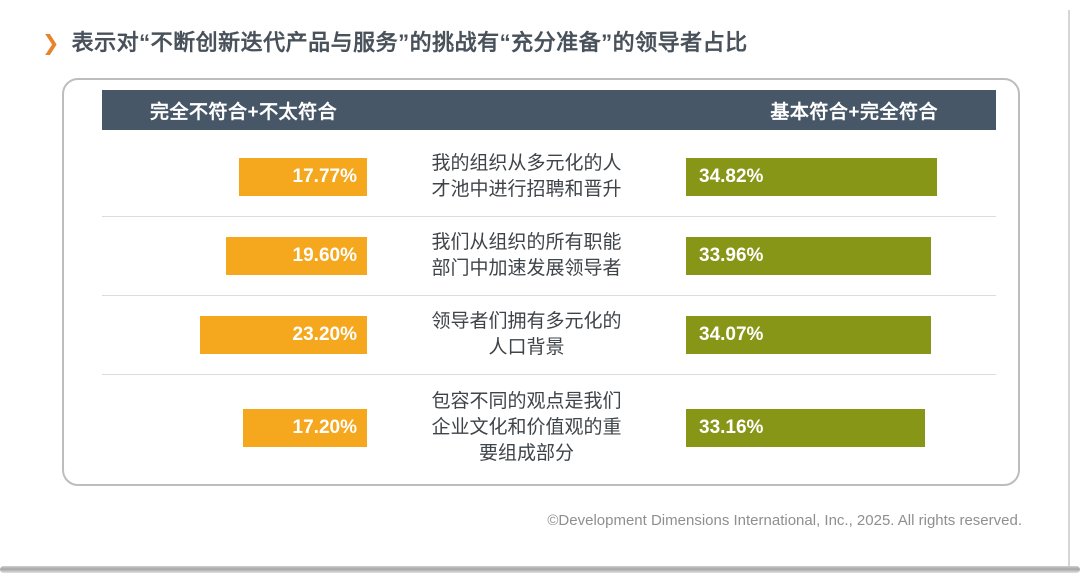 The image size is (1080, 582). What do you see at coordinates (303, 177) in the screenshot?
I see `negative-bar: 17.77%` at bounding box center [303, 177].